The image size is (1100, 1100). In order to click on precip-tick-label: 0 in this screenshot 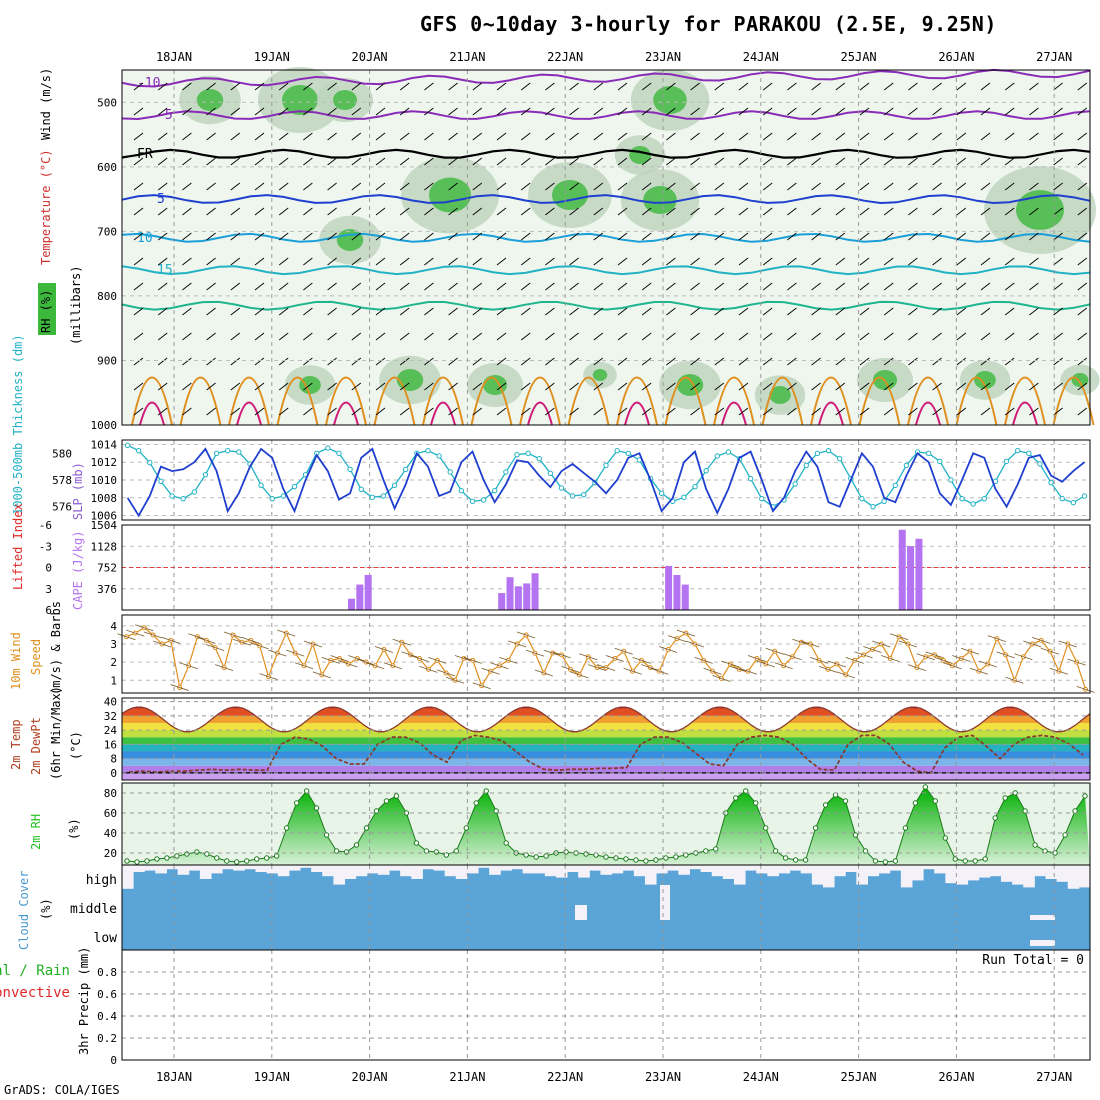, I will do `click(113, 1060)`.